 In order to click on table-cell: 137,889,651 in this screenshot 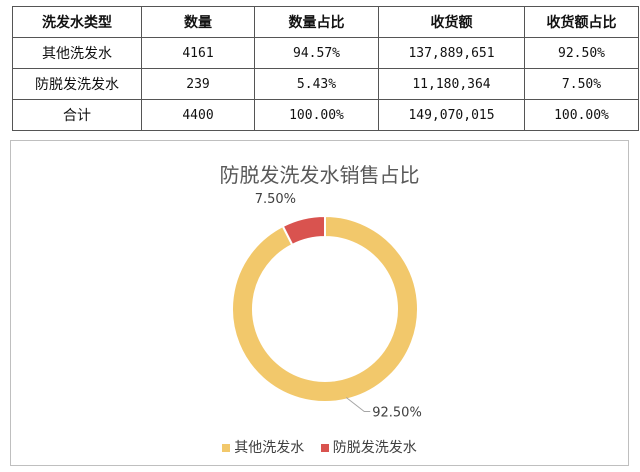, I will do `click(451, 53)`.